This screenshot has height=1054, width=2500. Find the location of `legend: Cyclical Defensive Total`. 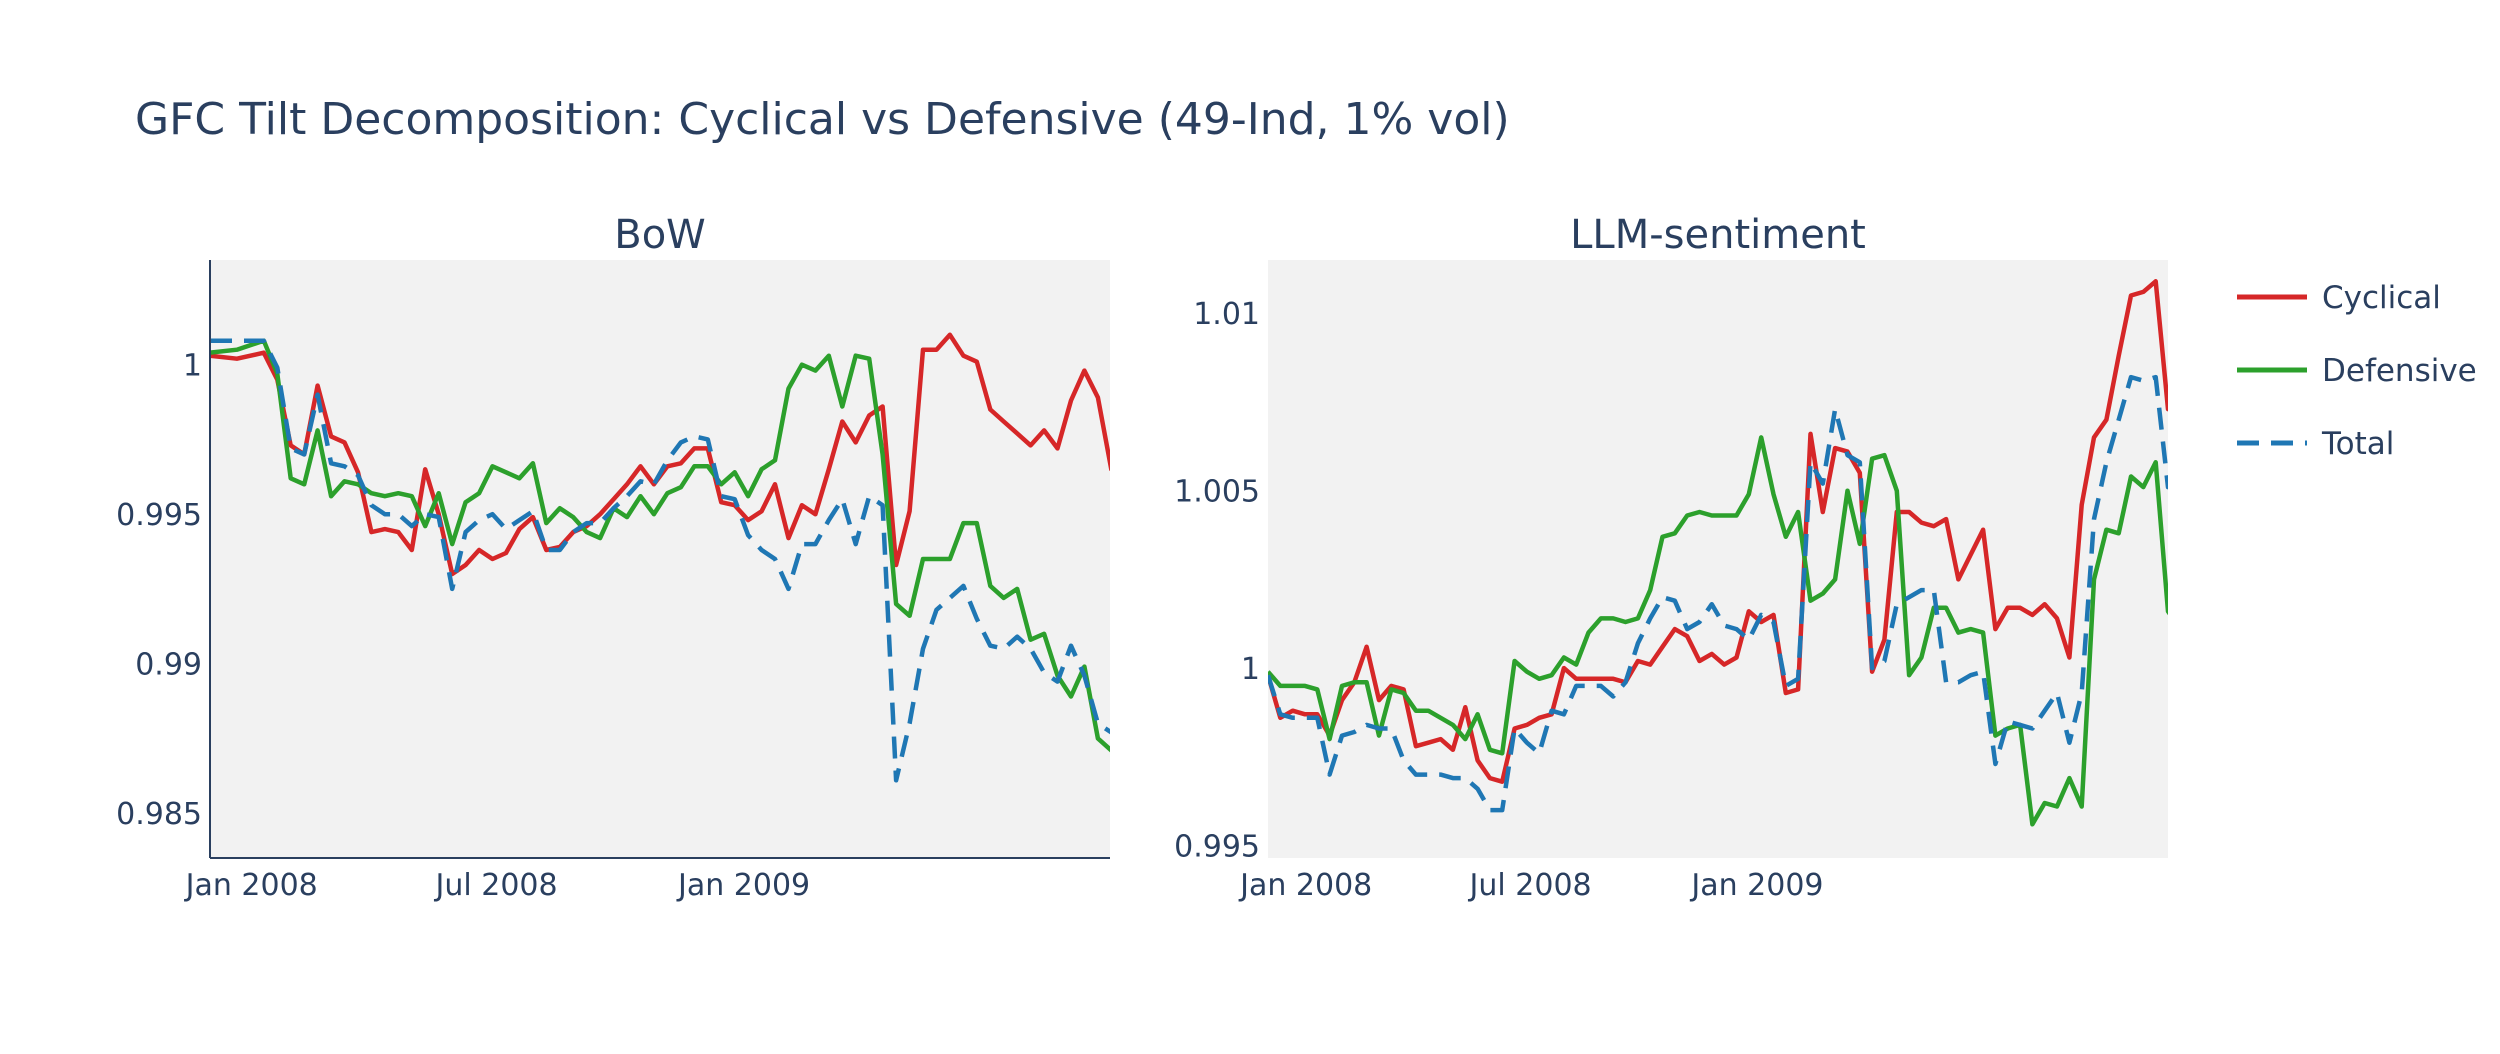

legend: Cyclical Defensive Total is located at coordinates (2357, 371).